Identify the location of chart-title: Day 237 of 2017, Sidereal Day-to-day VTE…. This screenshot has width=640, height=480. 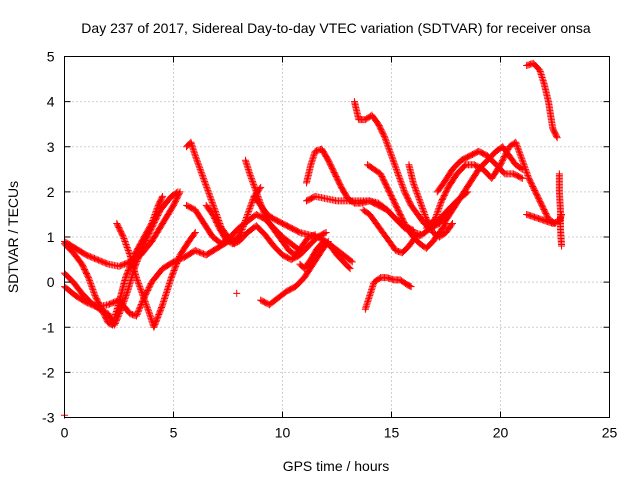
(336, 28).